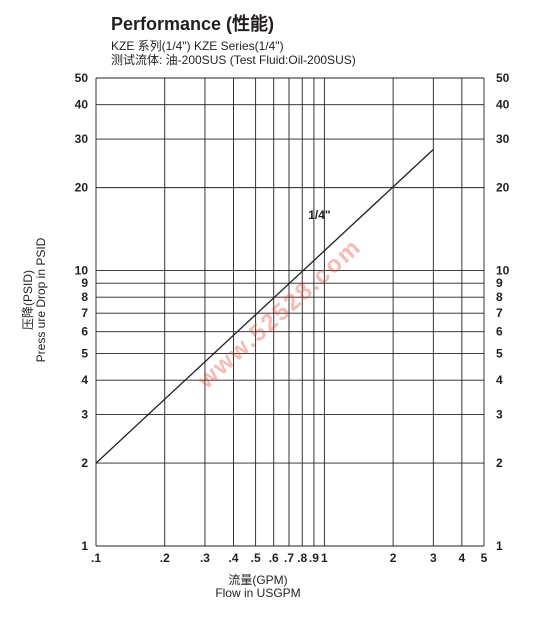 This screenshot has width=534, height=624. I want to click on y-axis-label: 压降(PSID) Press ure Drop in PSID, so click(36, 300).